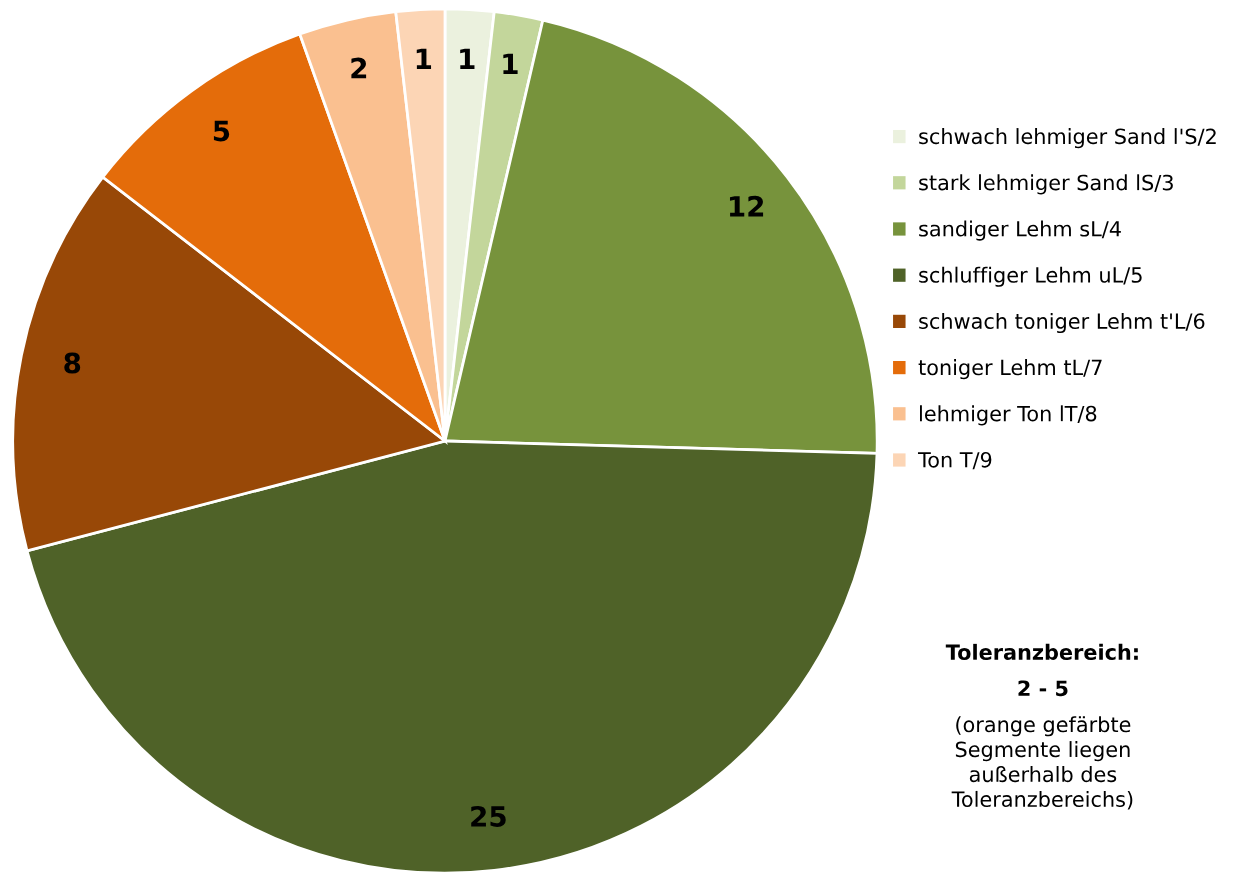 This screenshot has width=1249, height=882. What do you see at coordinates (488, 816) in the screenshot?
I see `data-label: 25` at bounding box center [488, 816].